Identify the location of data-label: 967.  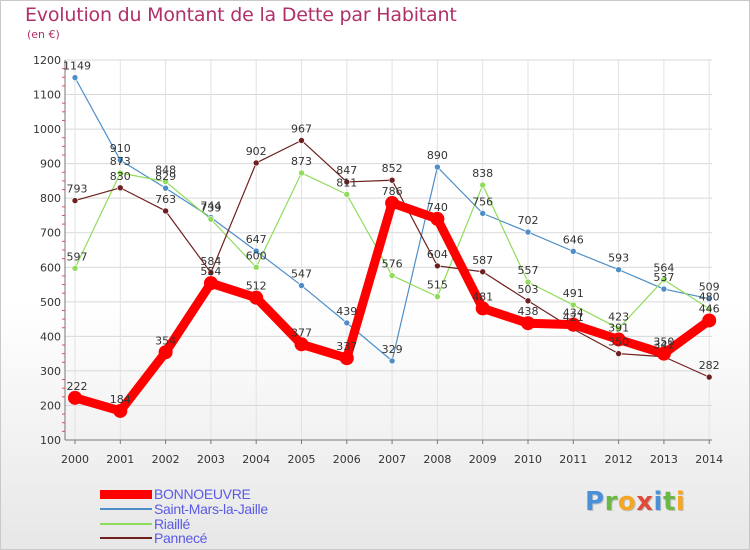
(301, 128).